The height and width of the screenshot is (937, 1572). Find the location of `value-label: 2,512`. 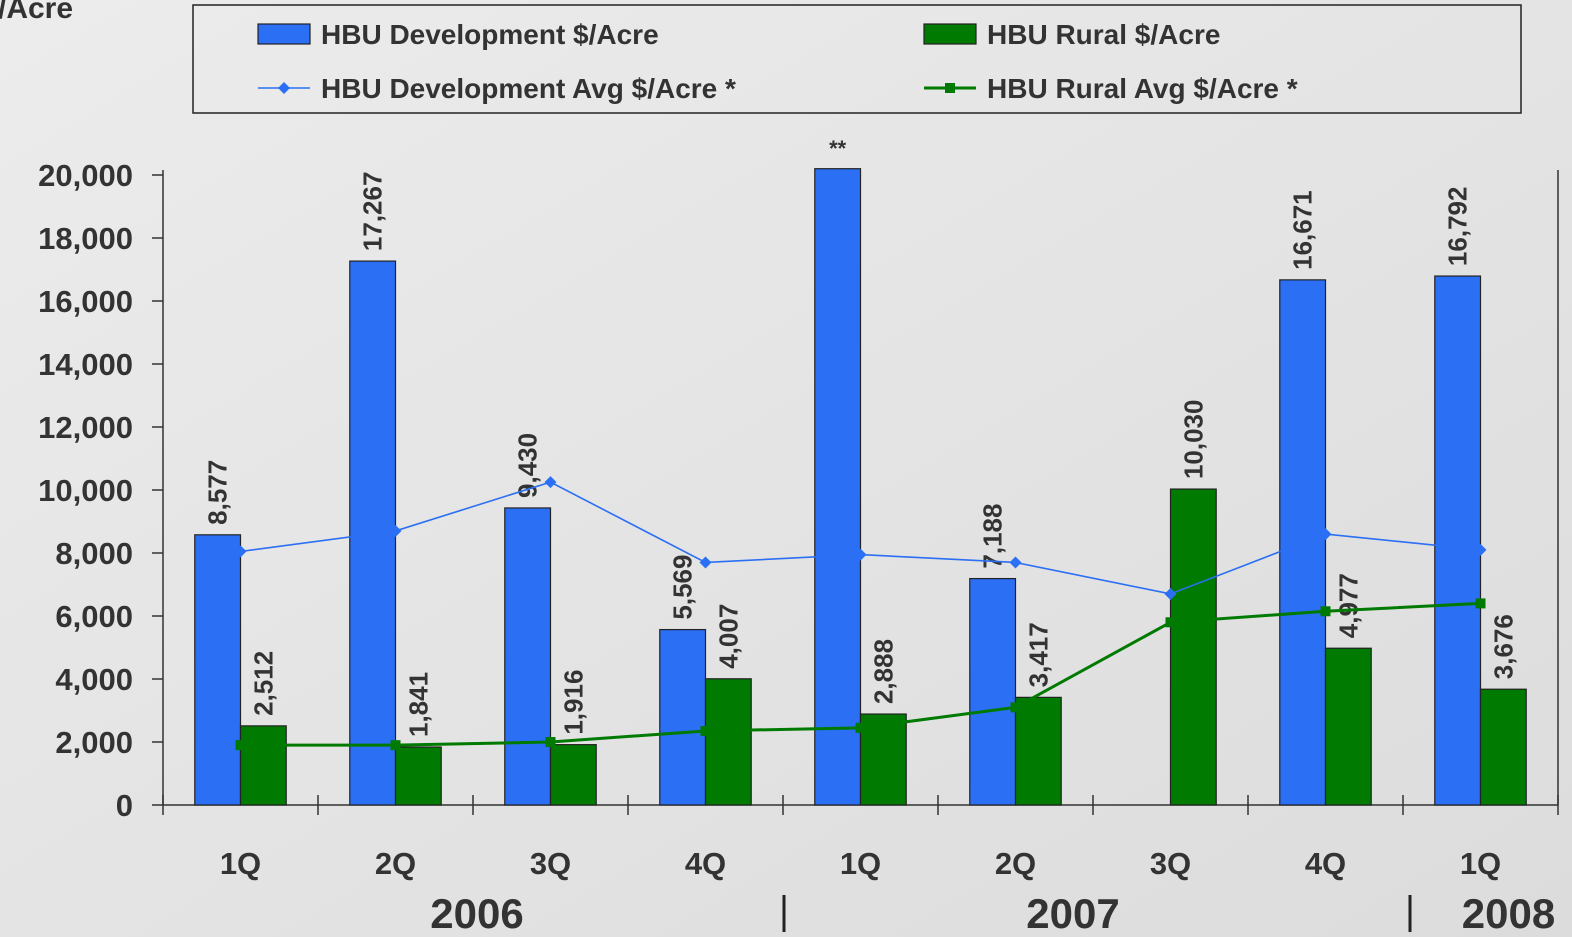

value-label: 2,512 is located at coordinates (263, 683).